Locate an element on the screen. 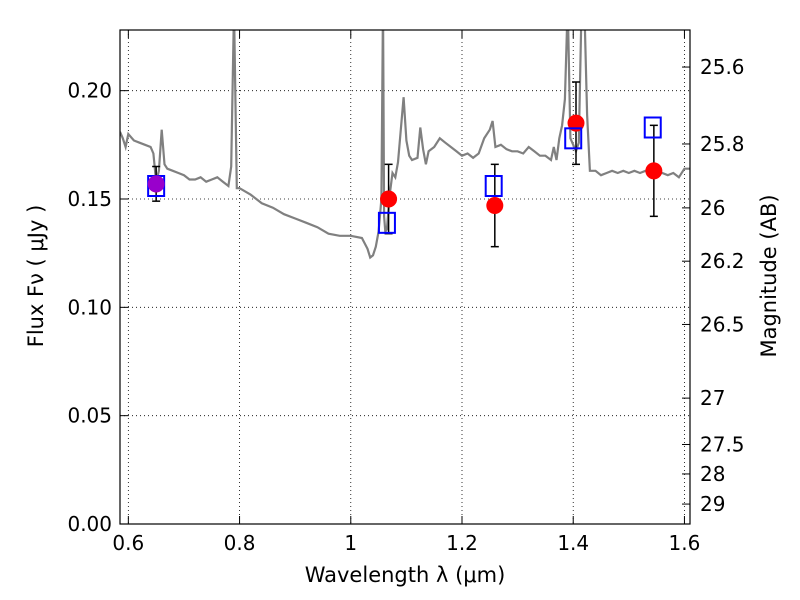  y2-tick-label: 26 is located at coordinates (712, 208).